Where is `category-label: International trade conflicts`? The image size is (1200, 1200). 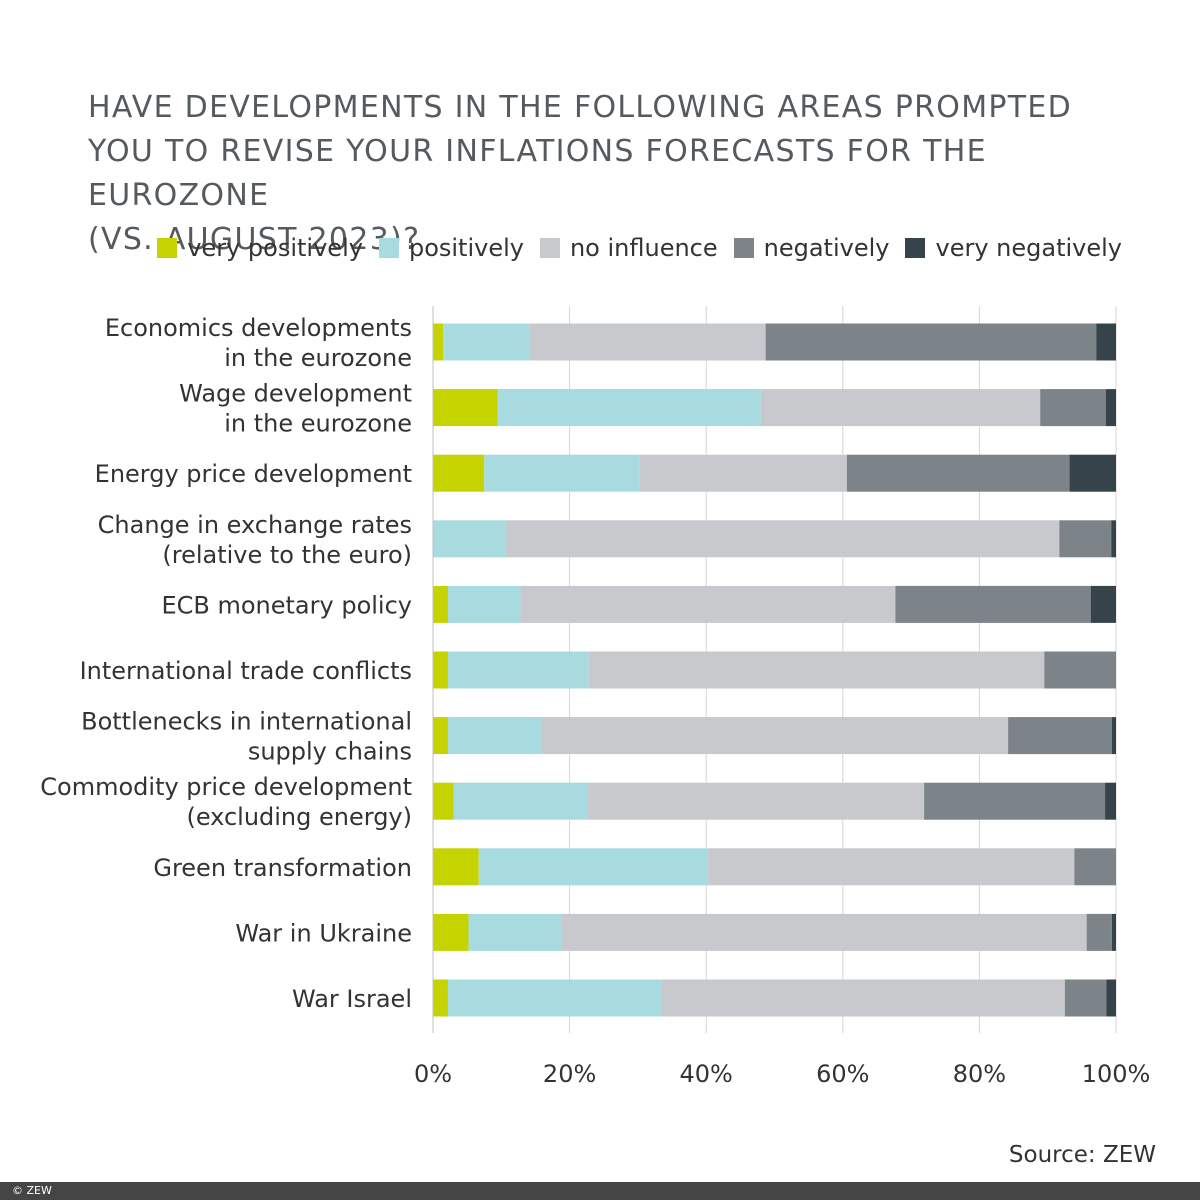
category-label: International trade conflicts is located at coordinates (246, 671).